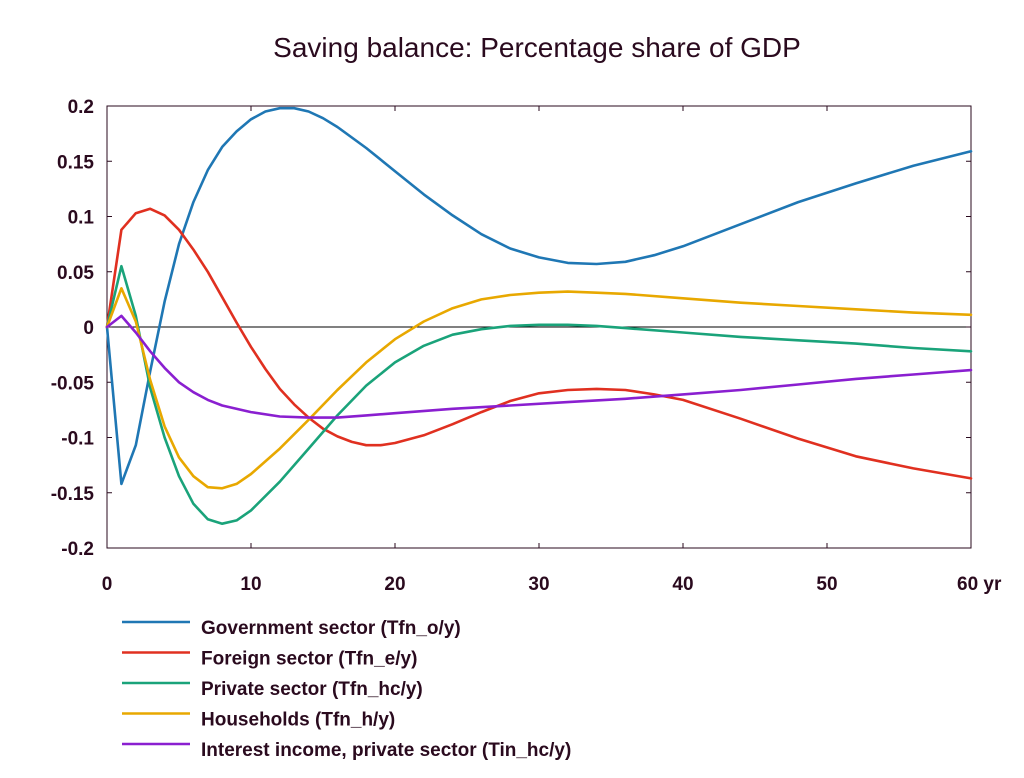  What do you see at coordinates (107, 584) in the screenshot?
I see `x-tick-label: 0` at bounding box center [107, 584].